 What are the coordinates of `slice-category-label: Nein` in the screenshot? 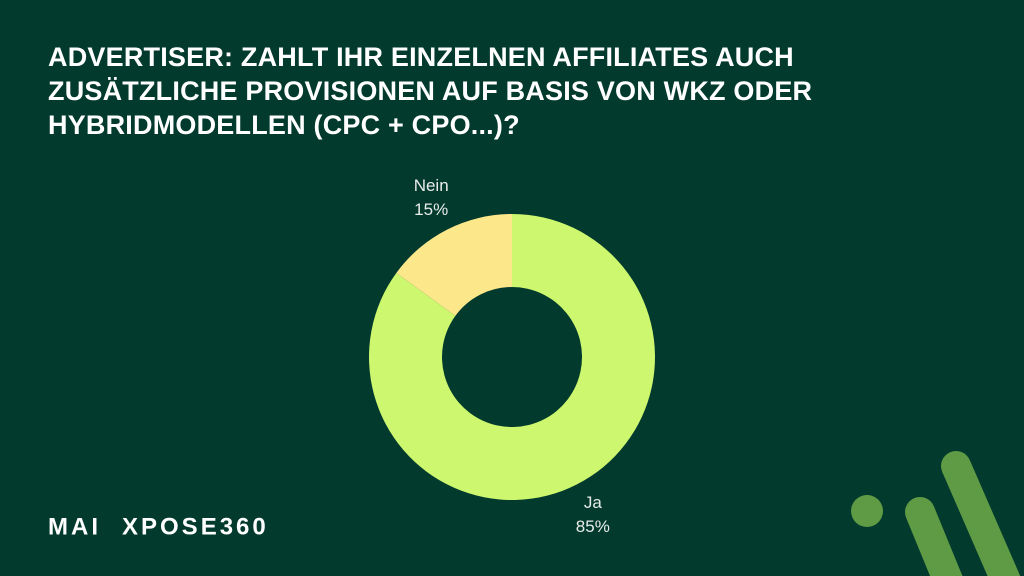 It's located at (431, 185).